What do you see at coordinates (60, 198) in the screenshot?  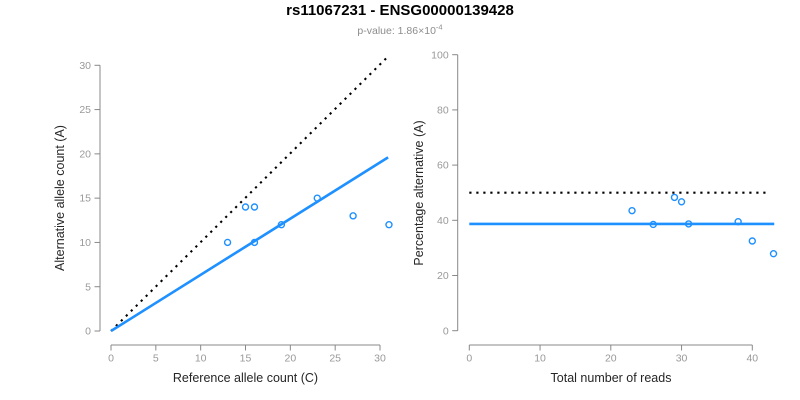 I see `y-axis-title: Alternative allele count (A)` at bounding box center [60, 198].